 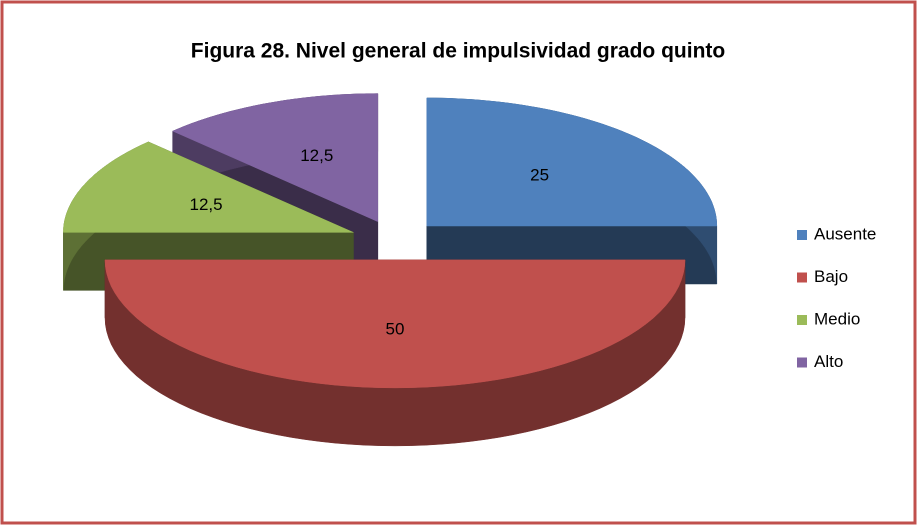 I want to click on data-label: 50, so click(x=395, y=329).